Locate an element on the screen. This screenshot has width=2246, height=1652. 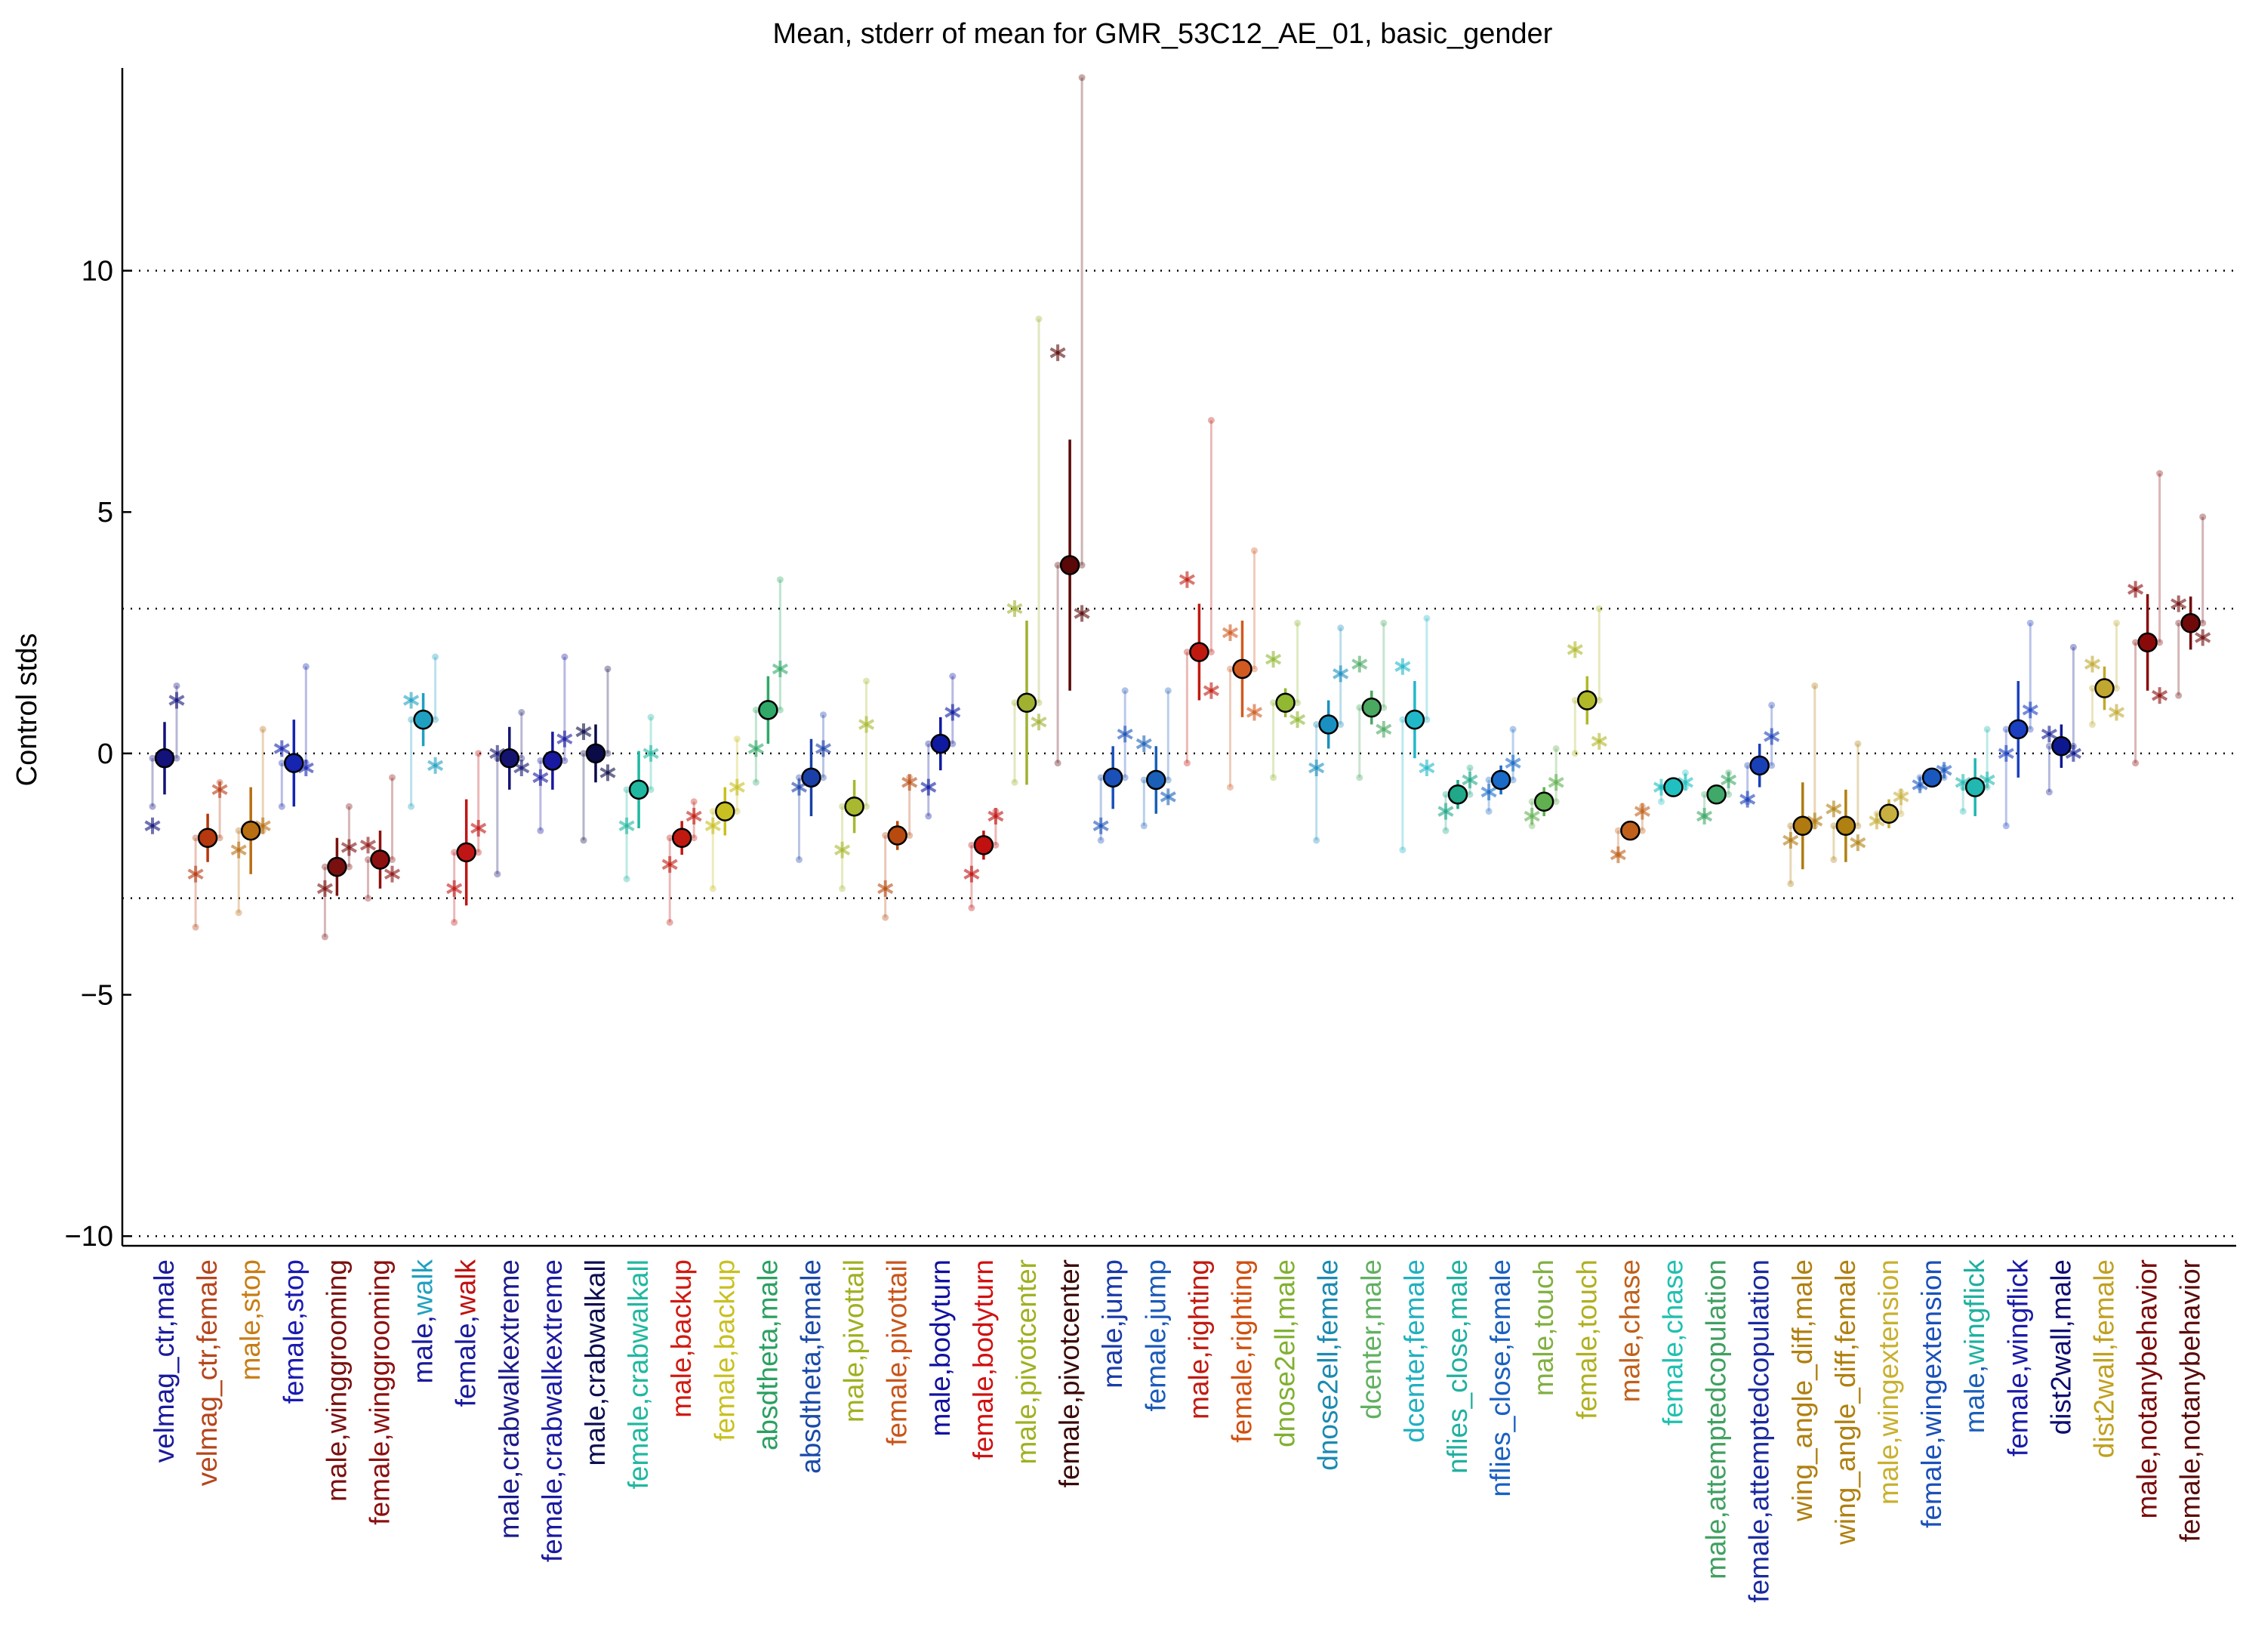
category-label-part: nflies_close, is located at coordinates (1458, 1397).